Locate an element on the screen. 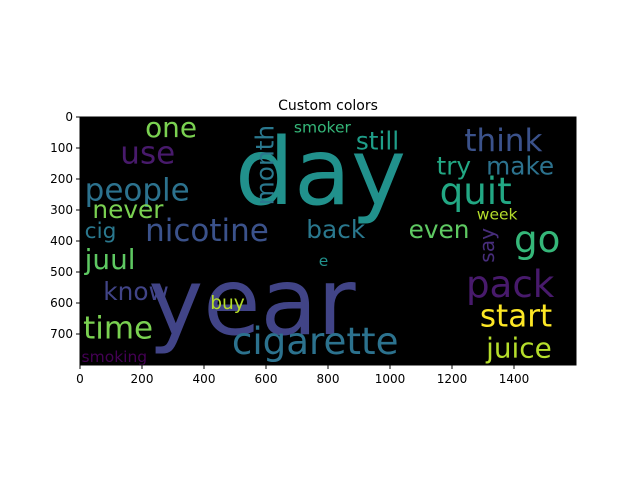  word-know: know is located at coordinates (136, 291).